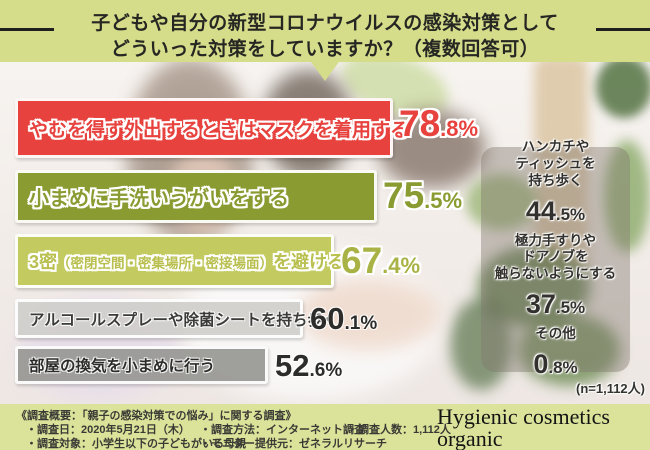 Image resolution: width=650 pixels, height=450 pixels. I want to click on side-item-value: 44.5%, so click(555, 211).